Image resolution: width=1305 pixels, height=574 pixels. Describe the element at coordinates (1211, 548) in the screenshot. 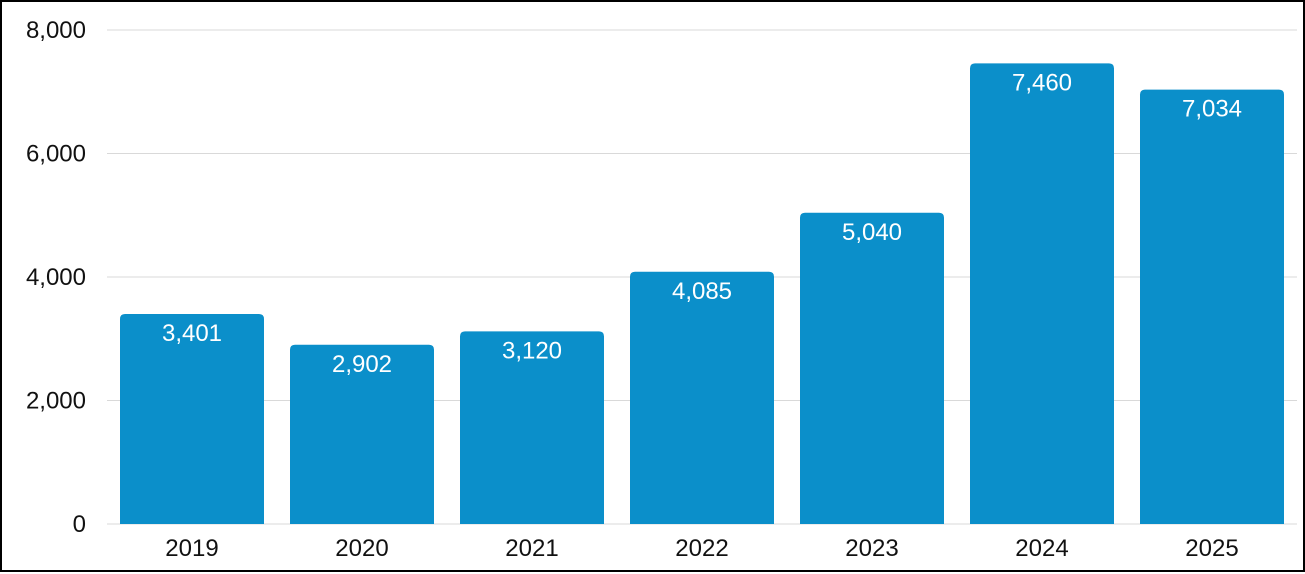

I see `x-tick-label: 2025` at that location.